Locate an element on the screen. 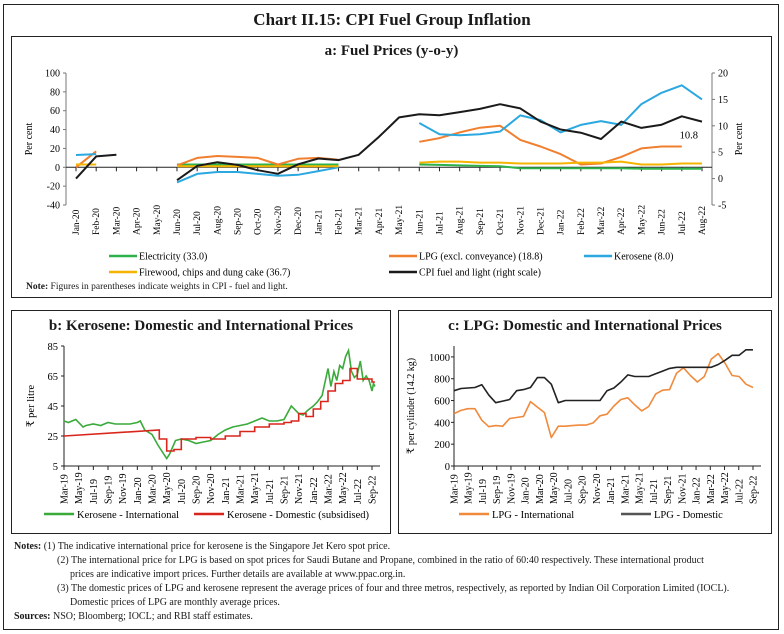  y-tick-label: 5 is located at coordinates (55, 467).